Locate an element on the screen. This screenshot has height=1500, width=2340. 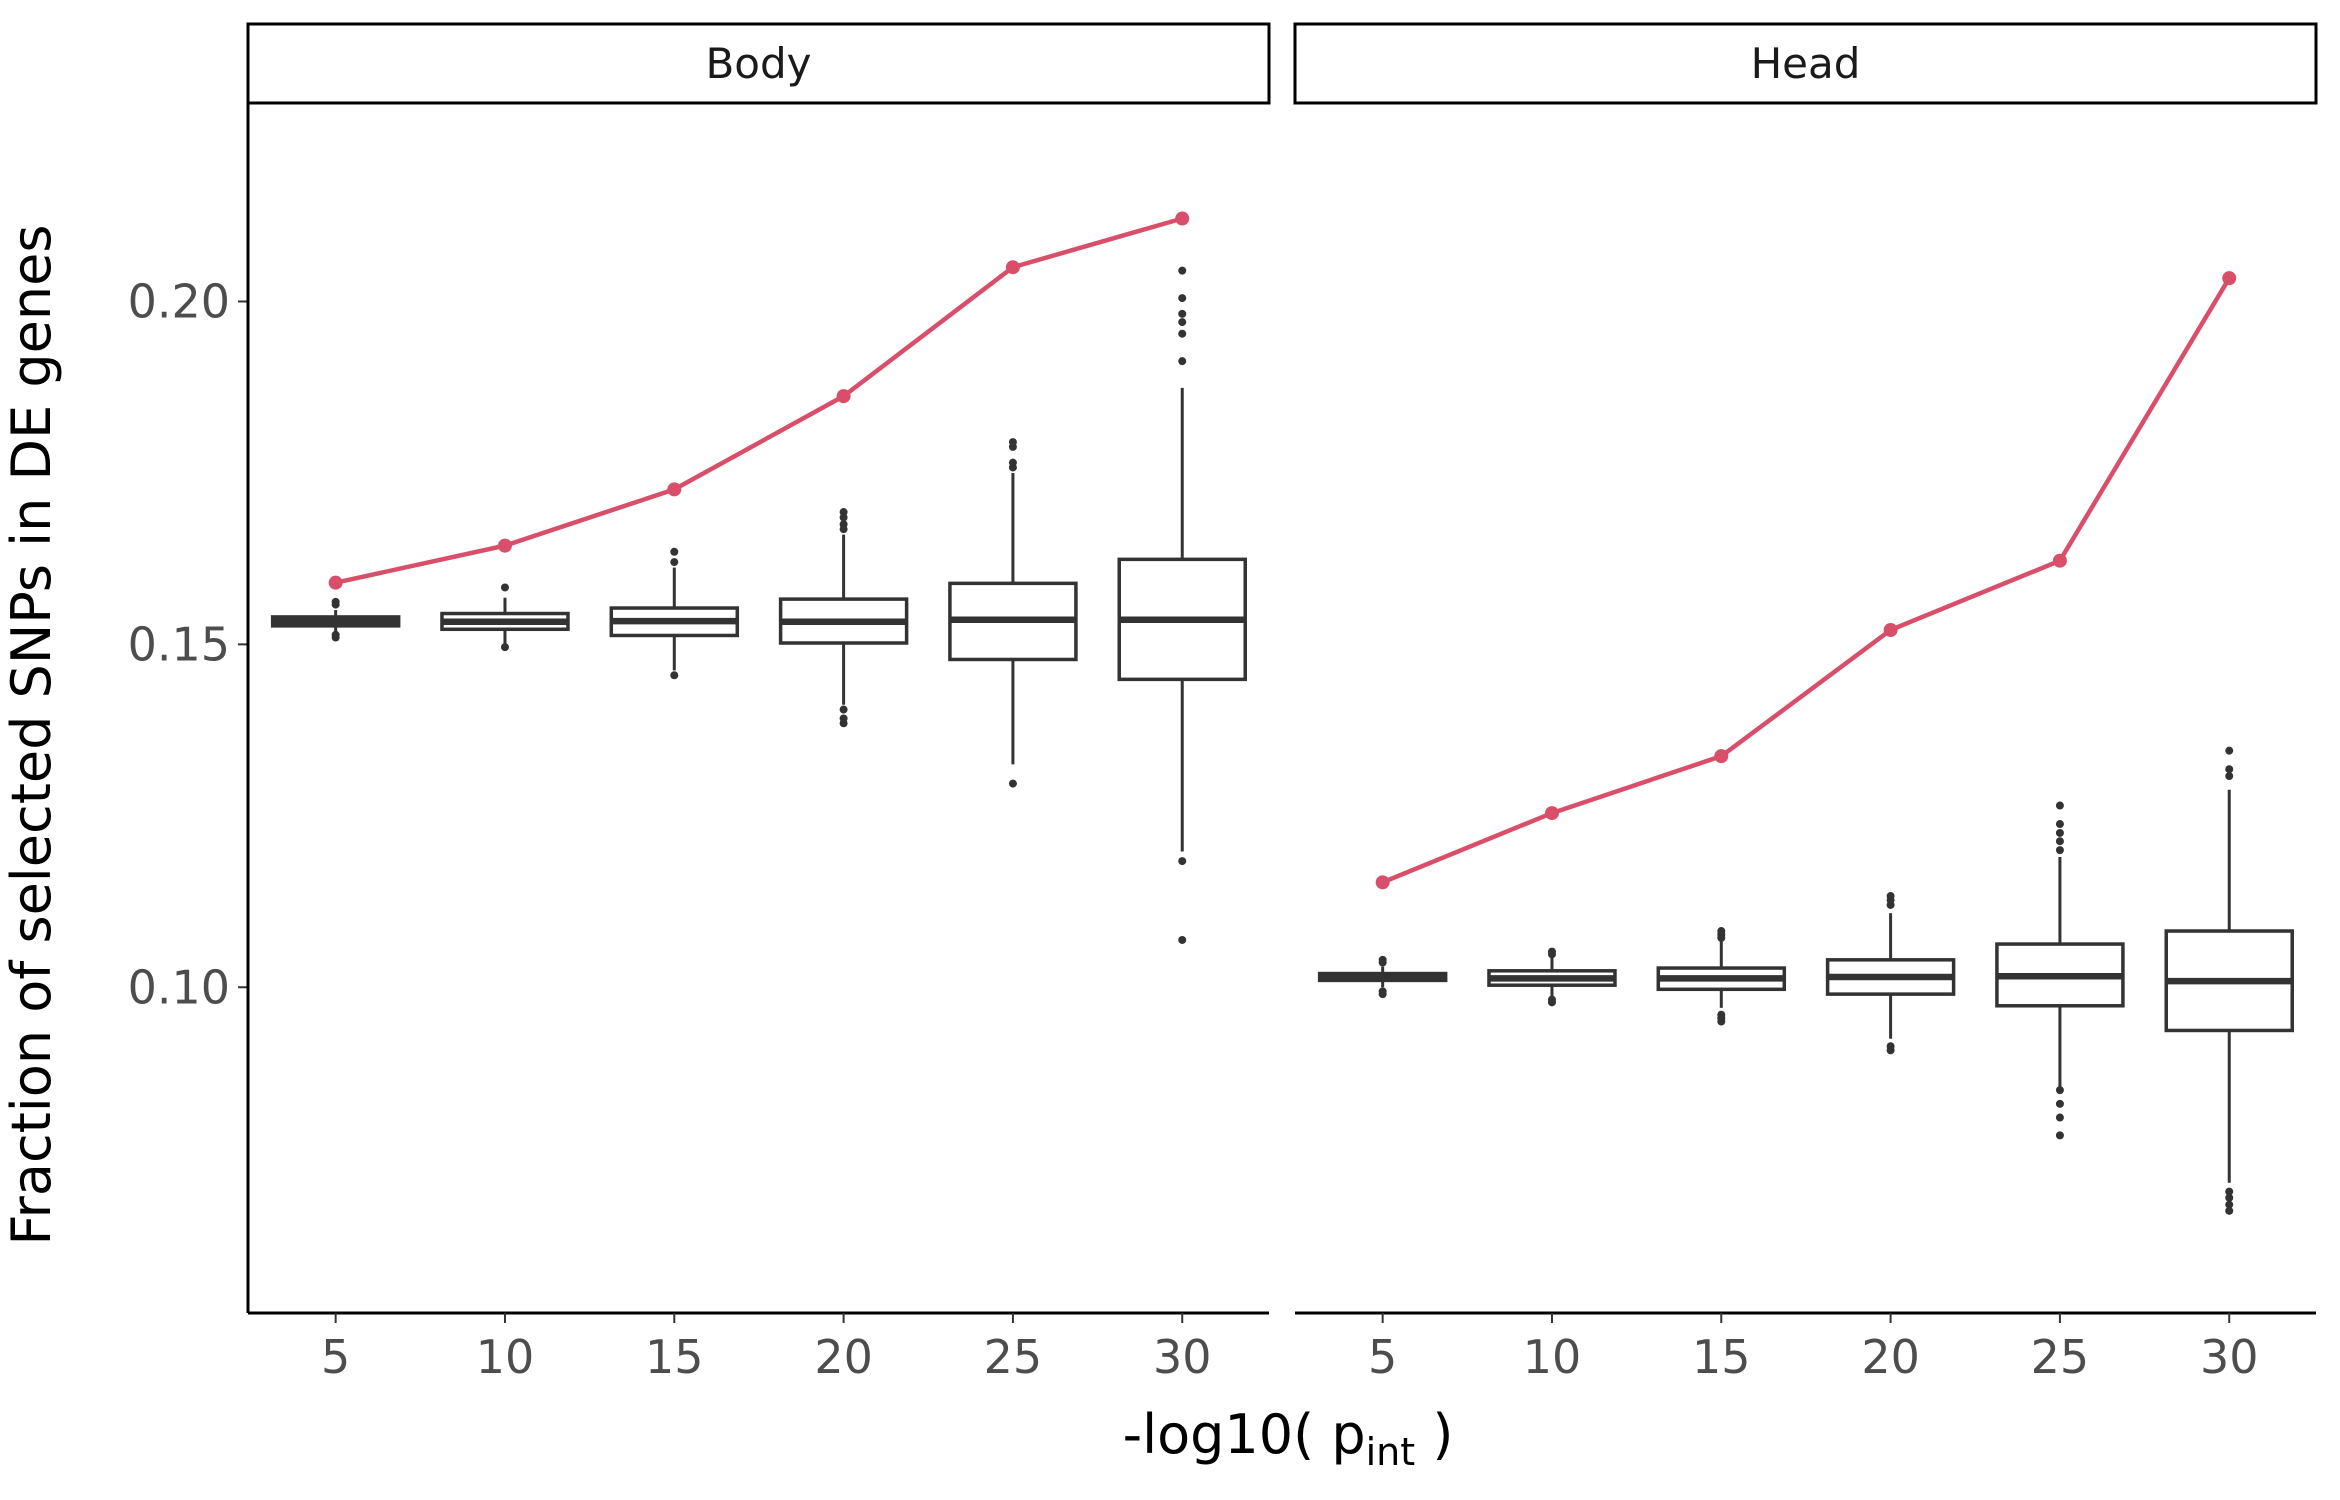
x-axis-label: -log10( pint ) is located at coordinates (1288, 1438).